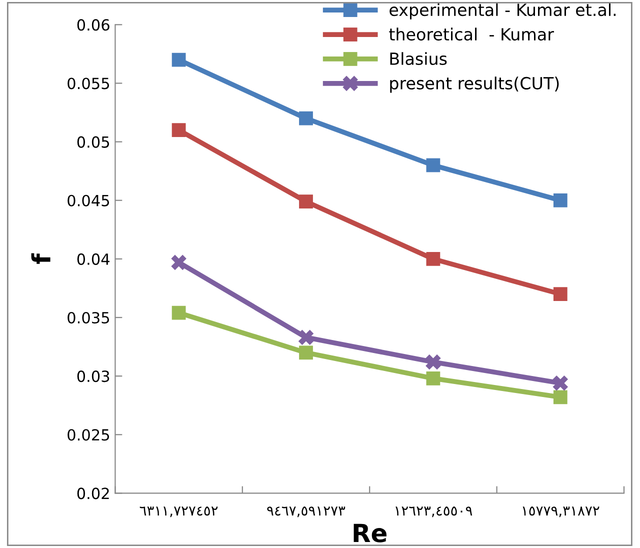  I want to click on legend-label: Blasius, so click(418, 59).